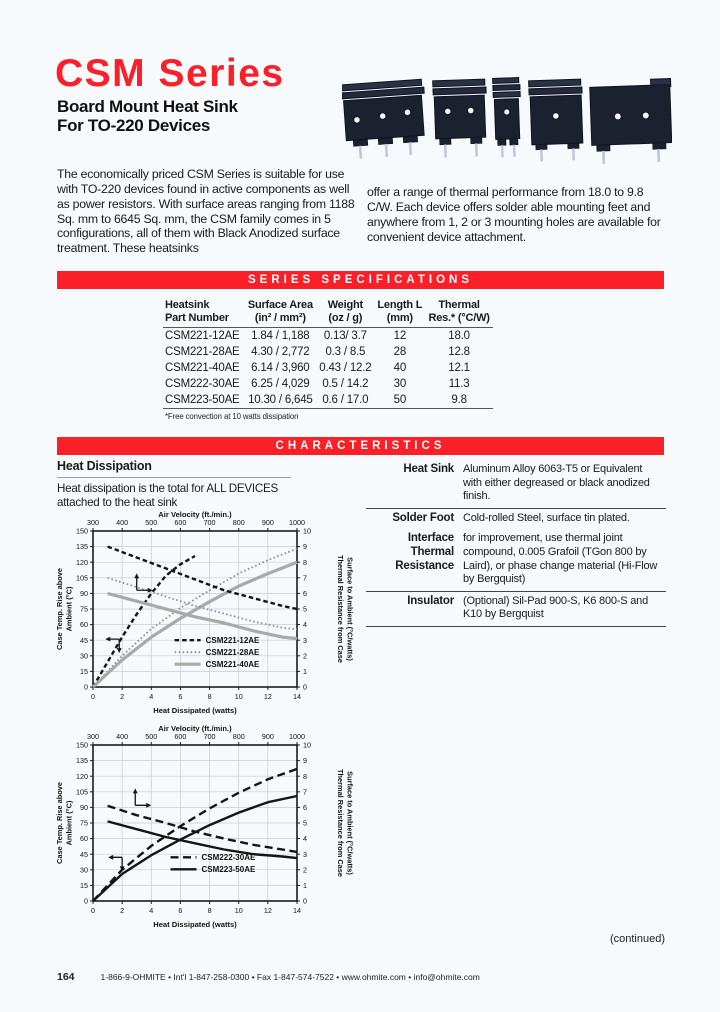 The height and width of the screenshot is (1012, 720). Describe the element at coordinates (174, 477) in the screenshot. I see `heading-underline` at that location.